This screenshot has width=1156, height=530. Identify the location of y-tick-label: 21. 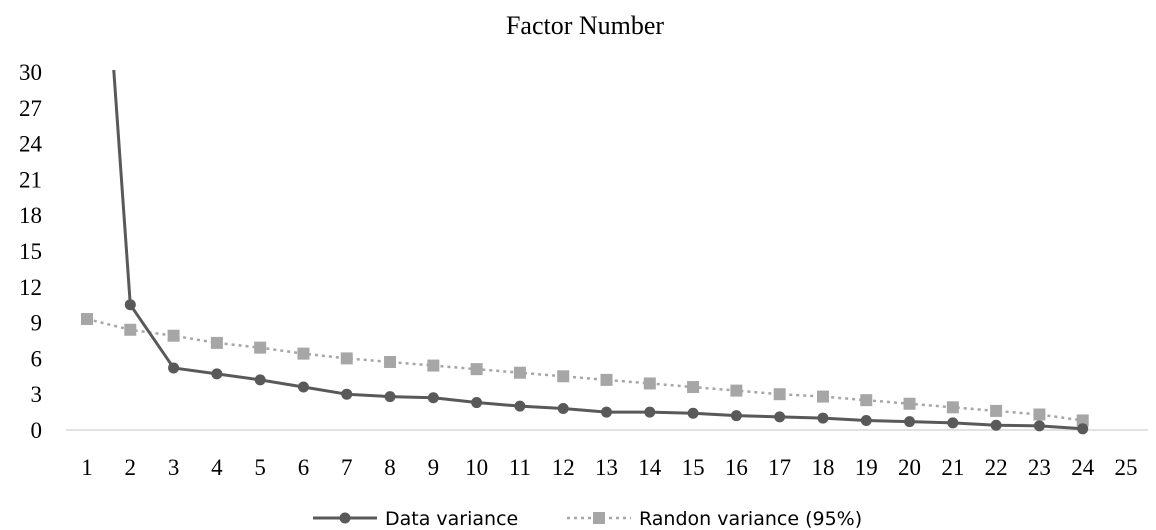
(30, 179).